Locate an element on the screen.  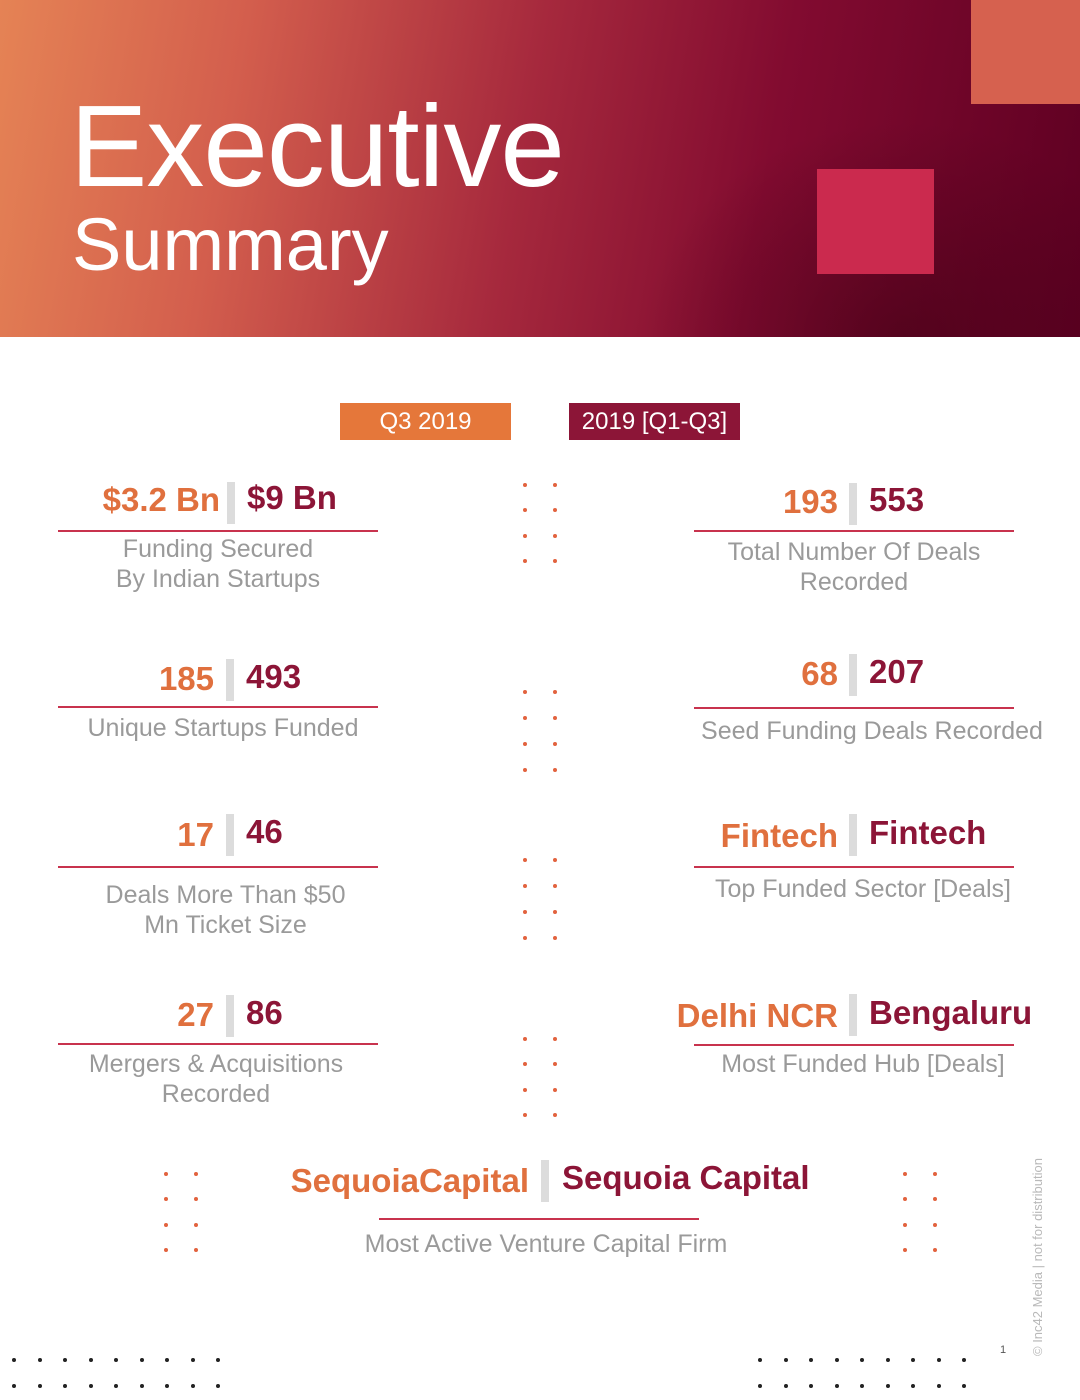
vc-ytd-value: Sequoia Capital is located at coordinates (686, 1177).